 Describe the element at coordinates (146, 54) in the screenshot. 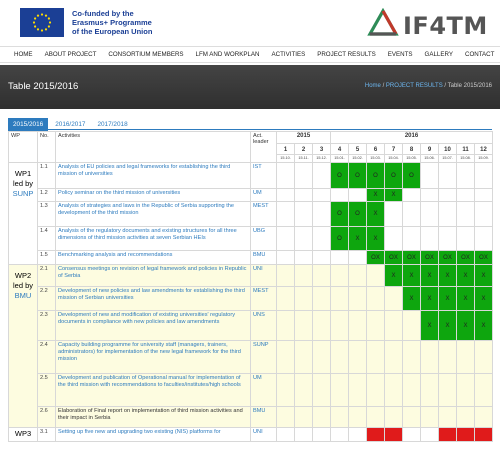

I see `nav-consortium-members: CONSORTIUM MEMBERS` at that location.